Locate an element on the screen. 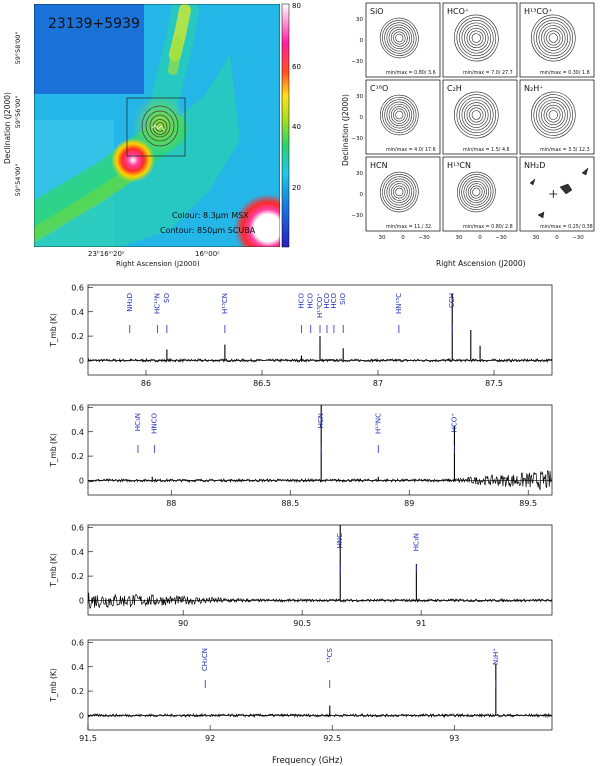 Image resolution: width=600 pixels, height=766 pixels. line-label: H¹³CO⁺ is located at coordinates (320, 305).